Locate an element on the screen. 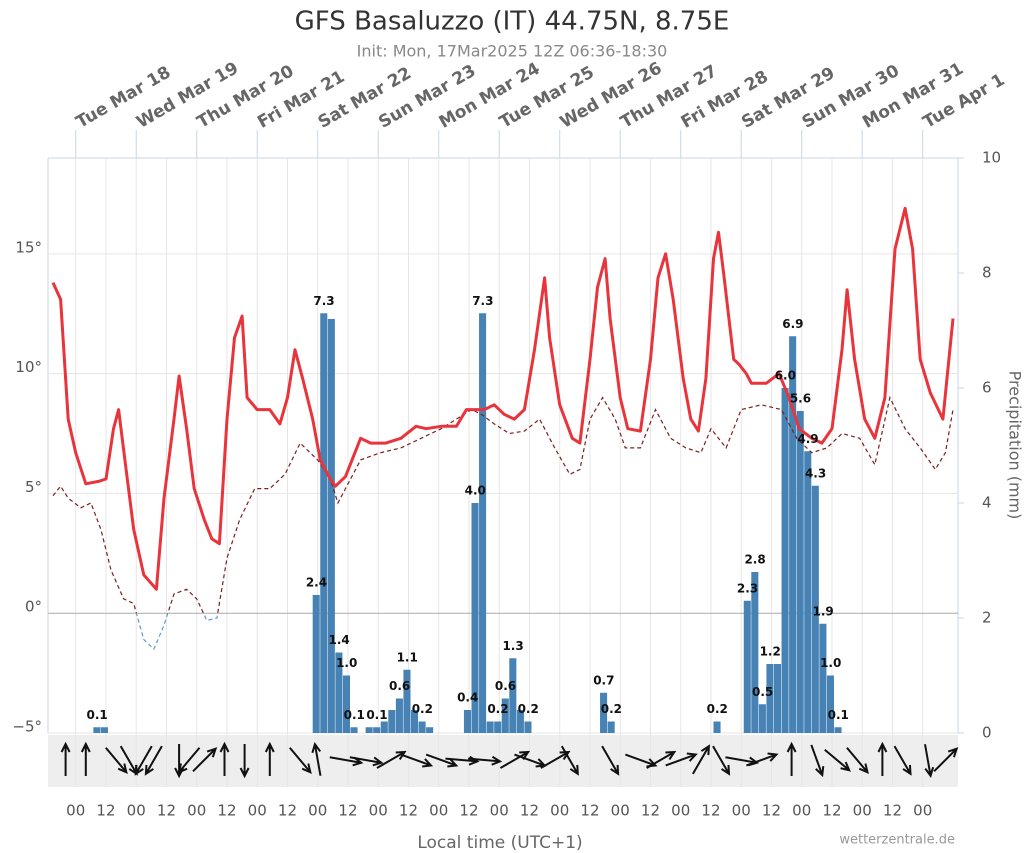 Image resolution: width=1024 pixels, height=853 pixels. y2-axis-title: Precipitation (mm) is located at coordinates (1015, 445).